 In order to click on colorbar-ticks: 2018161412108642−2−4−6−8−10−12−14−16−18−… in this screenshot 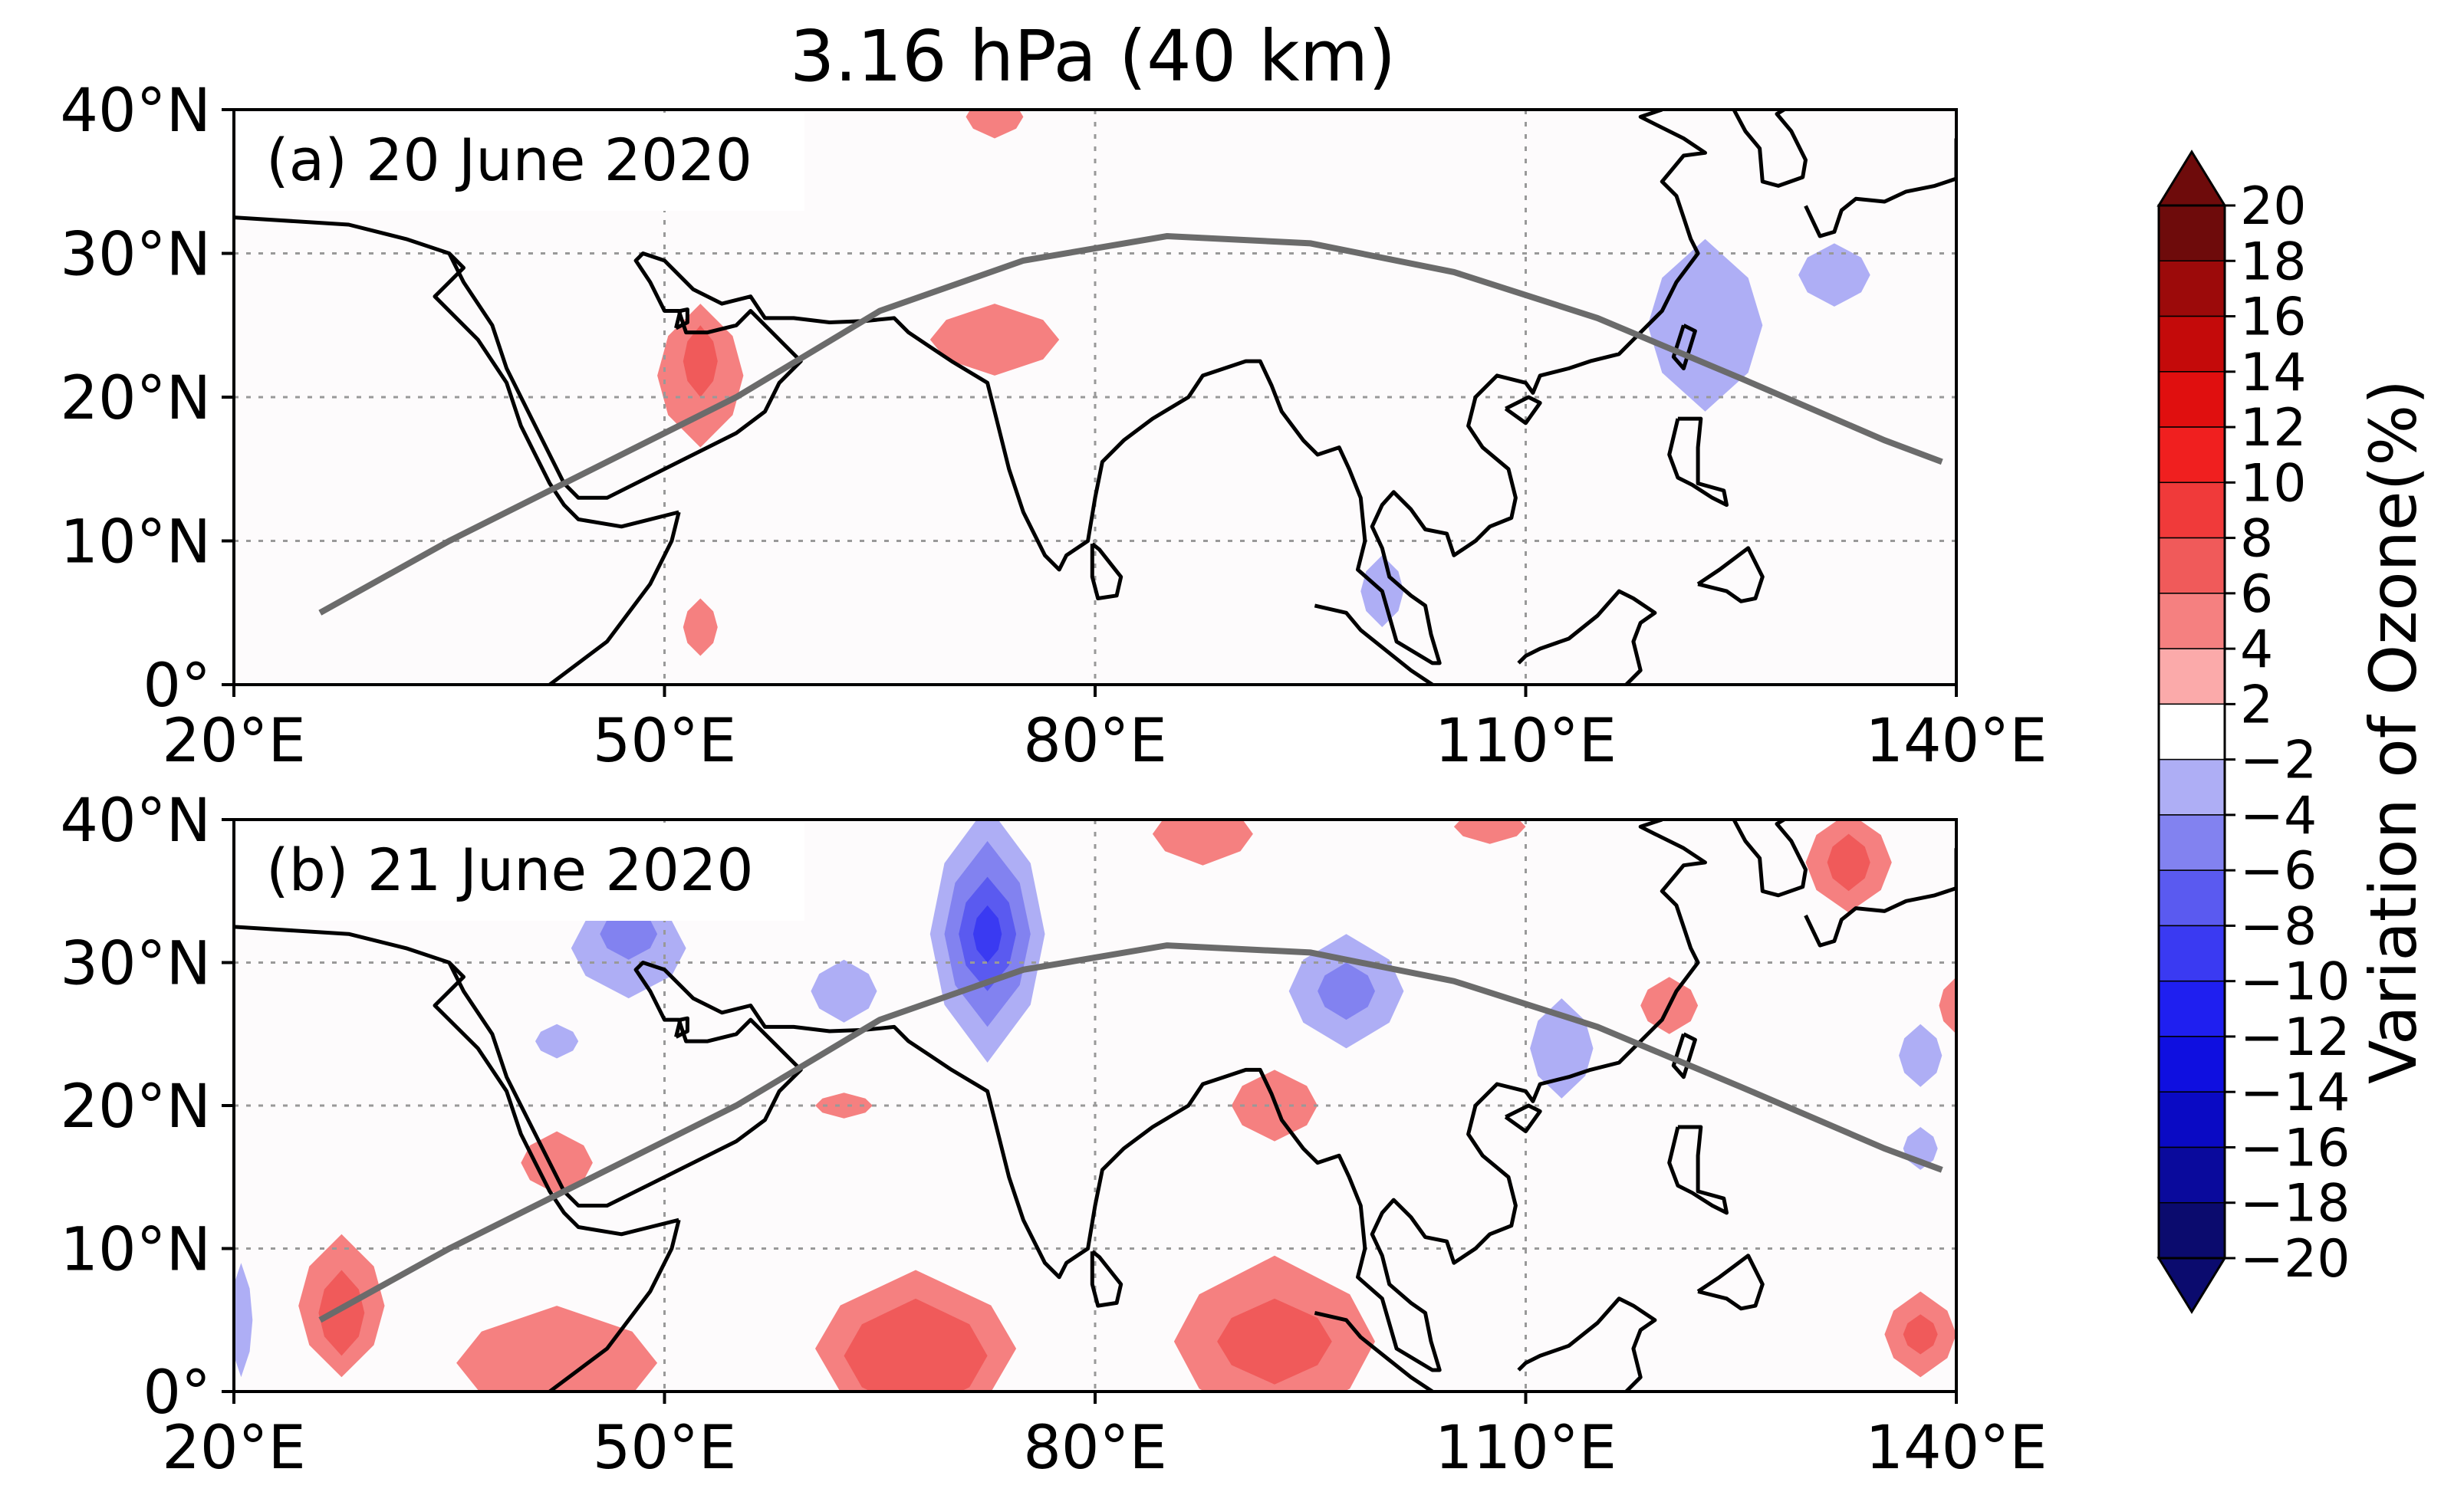, I will do `click(2288, 733)`.